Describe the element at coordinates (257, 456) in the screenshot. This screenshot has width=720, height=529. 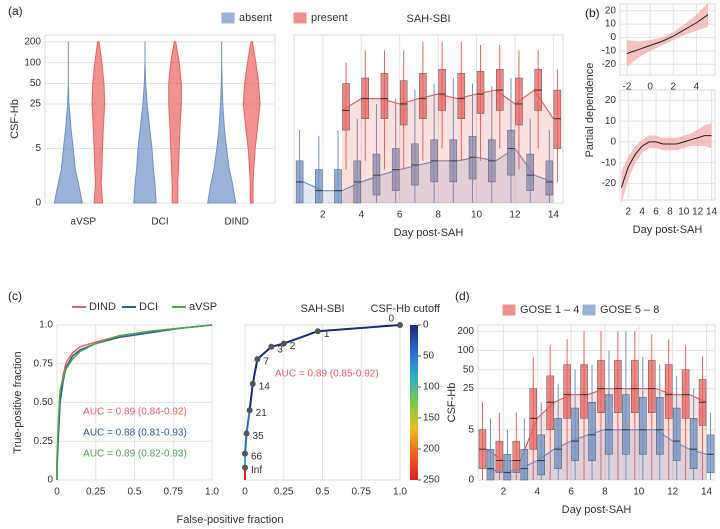
I see `cutoff-label: 66` at that location.